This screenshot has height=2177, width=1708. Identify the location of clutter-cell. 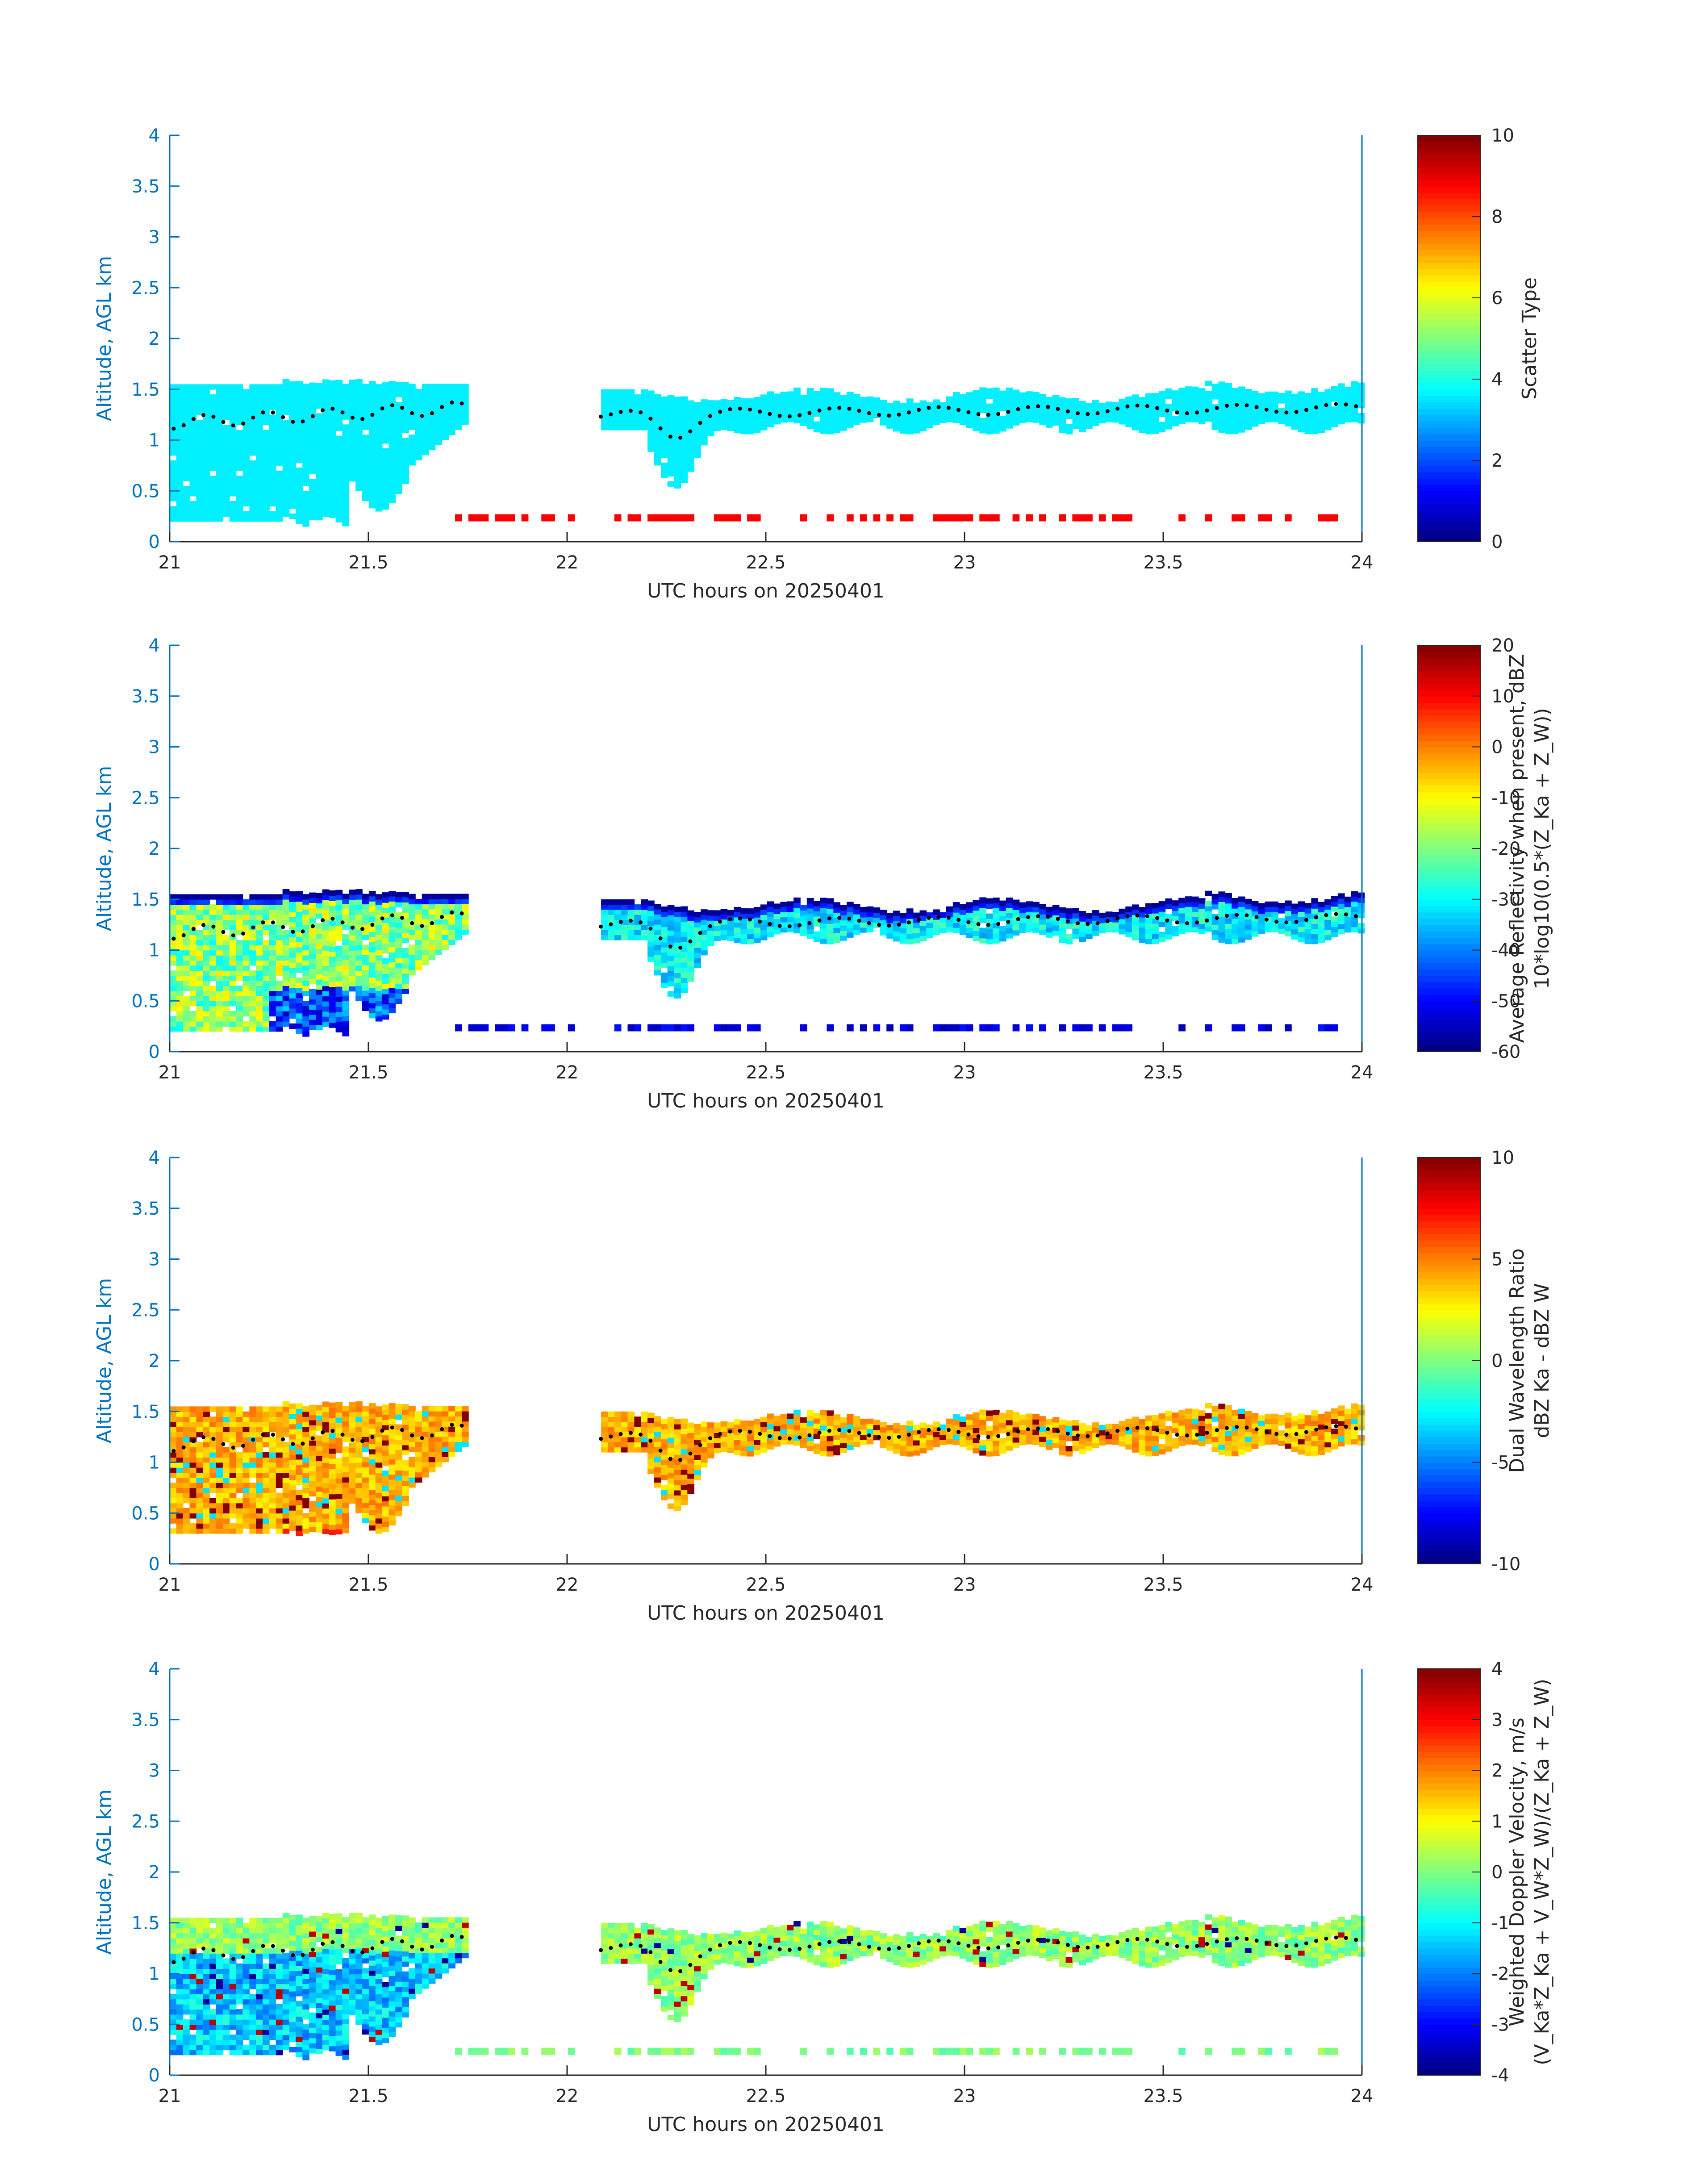
(1082, 518).